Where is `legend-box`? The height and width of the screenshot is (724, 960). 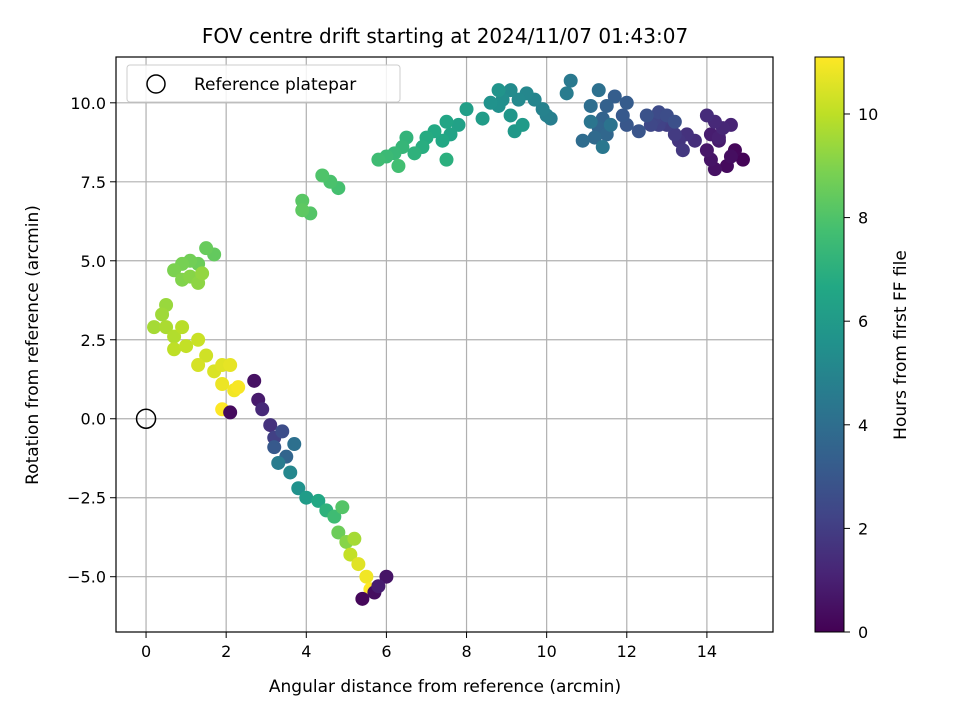
legend-box is located at coordinates (263, 83).